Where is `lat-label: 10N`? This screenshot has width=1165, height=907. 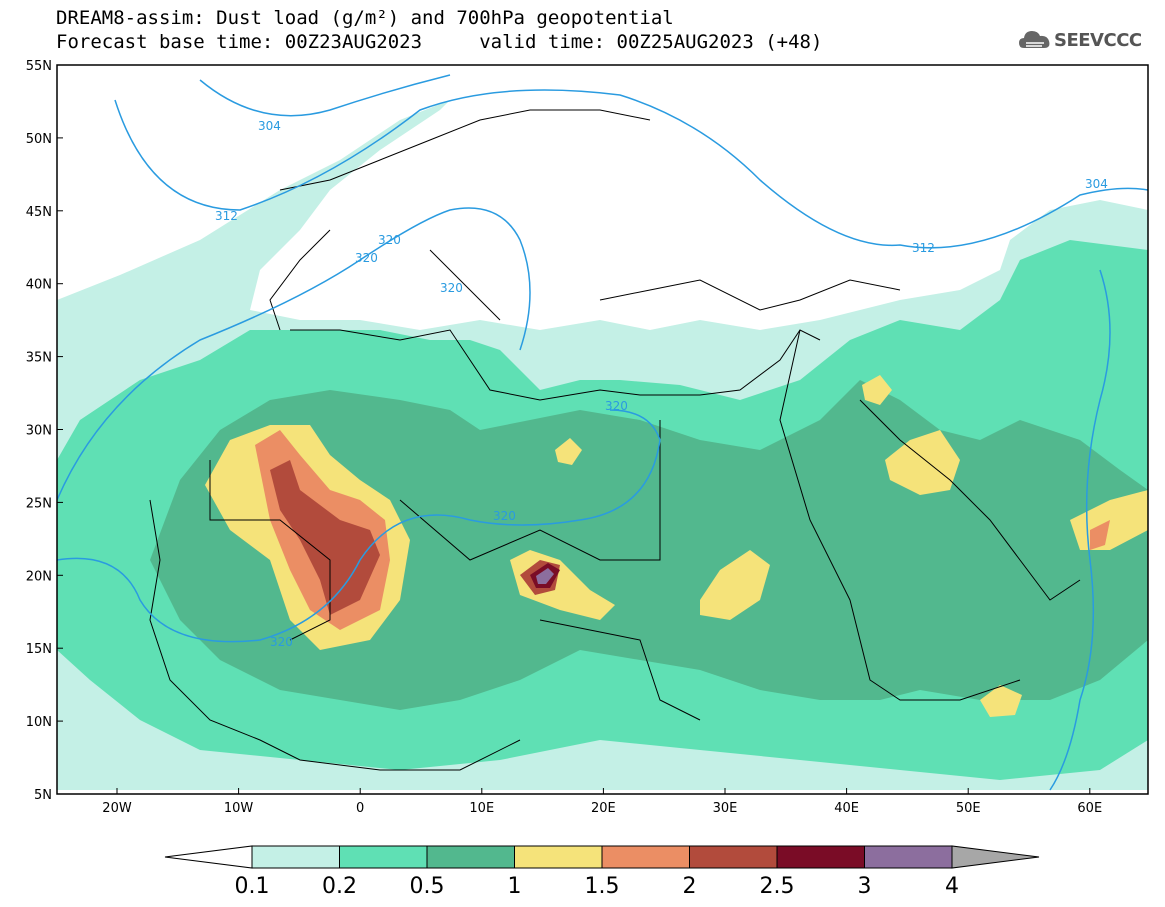
lat-label: 10N is located at coordinates (39, 722).